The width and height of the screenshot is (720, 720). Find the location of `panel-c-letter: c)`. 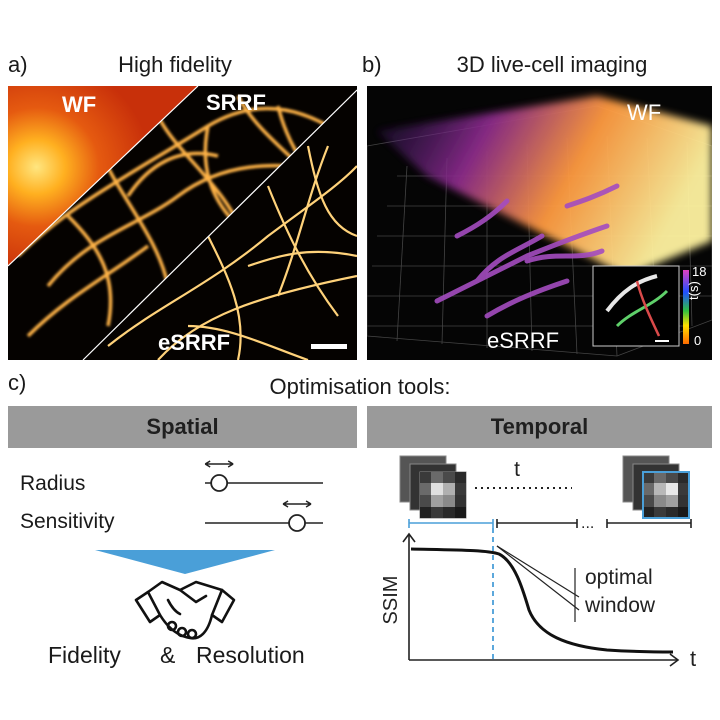

panel-c-letter: c) is located at coordinates (17, 382).